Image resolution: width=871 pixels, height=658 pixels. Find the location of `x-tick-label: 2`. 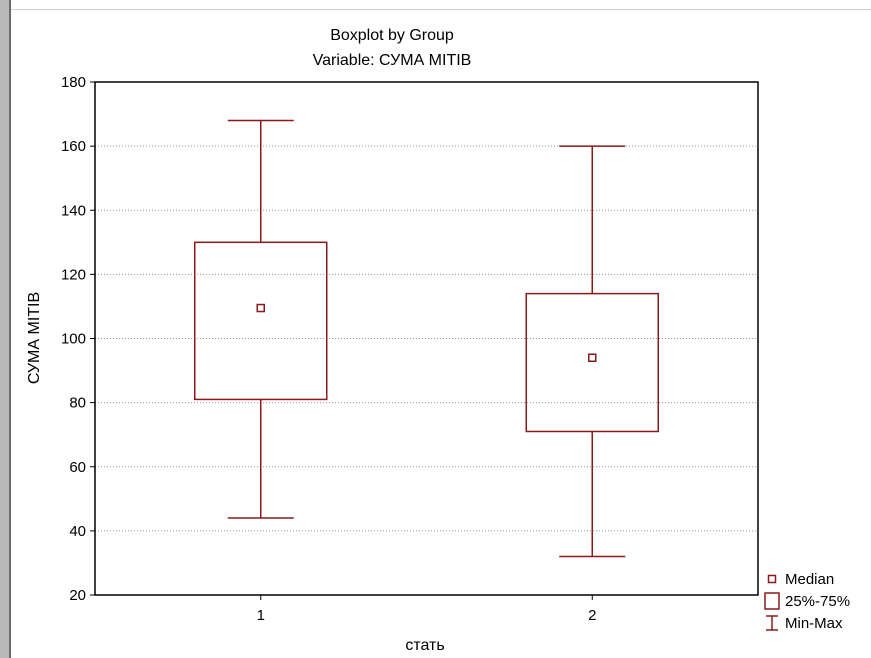

x-tick-label: 2 is located at coordinates (592, 615).